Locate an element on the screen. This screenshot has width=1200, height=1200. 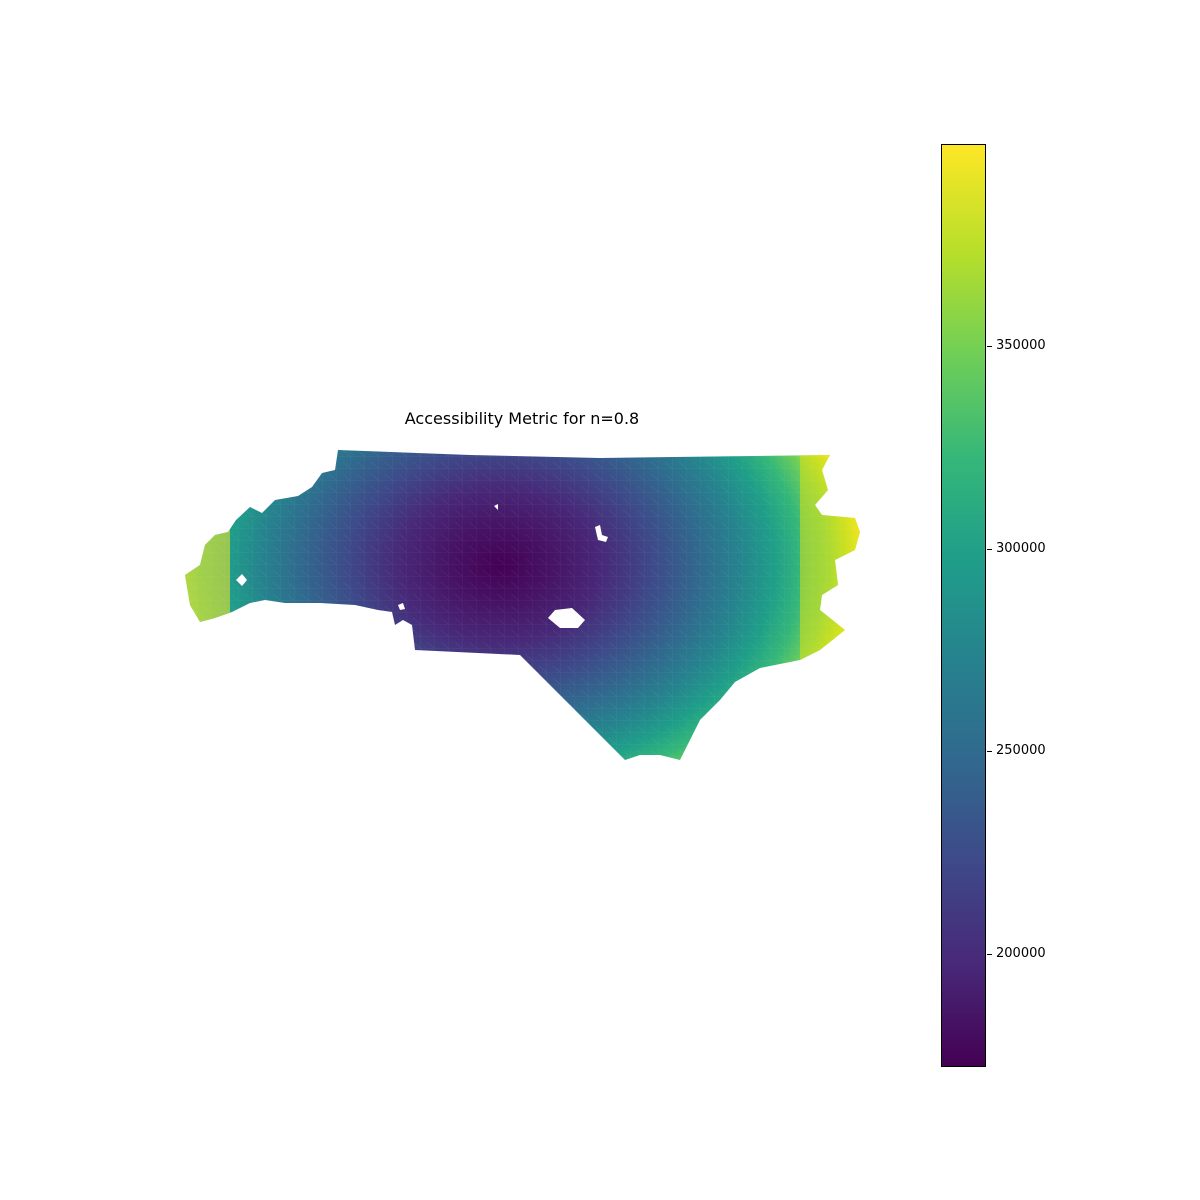
coast-notch is located at coordinates (705, 750).